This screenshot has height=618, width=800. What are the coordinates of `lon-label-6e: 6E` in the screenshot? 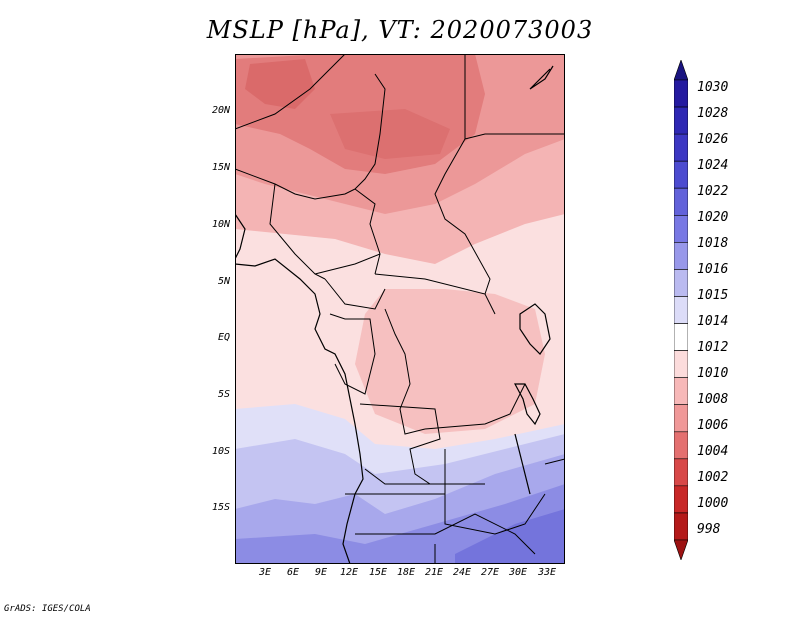 It's located at (293, 572).